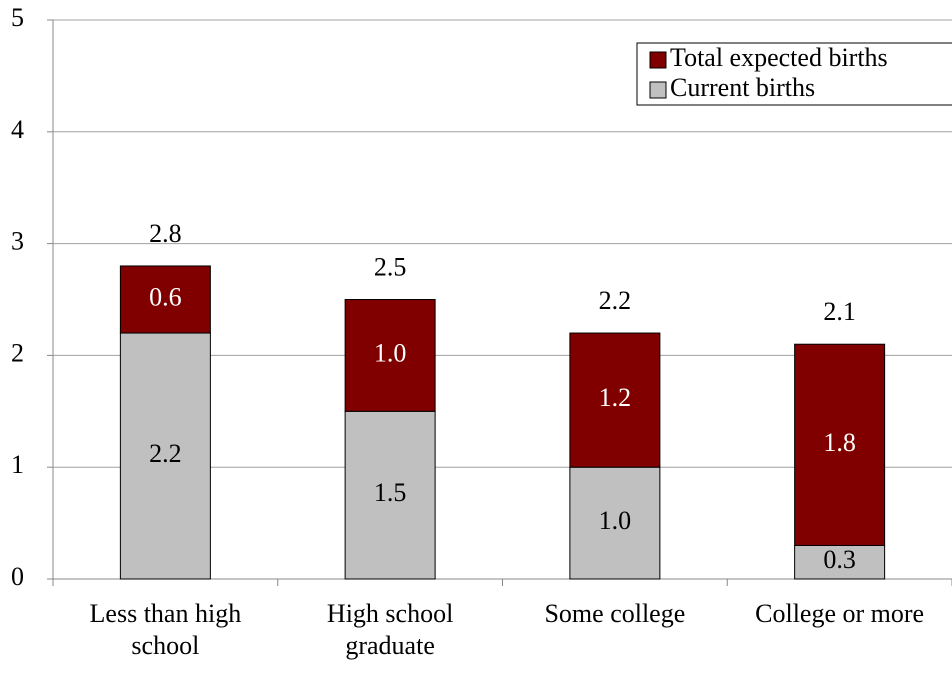 This screenshot has width=952, height=673. What do you see at coordinates (390, 266) in the screenshot?
I see `total-label: 2.5` at bounding box center [390, 266].